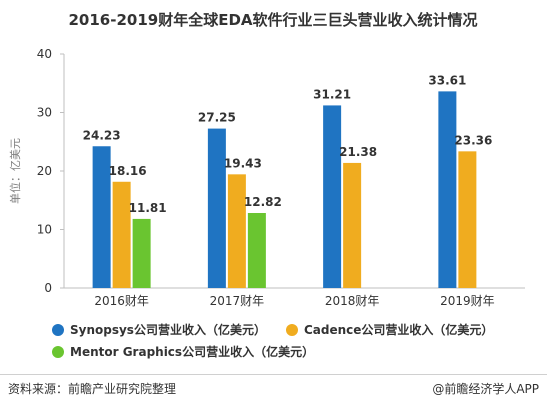 The width and height of the screenshot is (547, 408). What do you see at coordinates (102, 135) in the screenshot?
I see `data-label: 24.23` at bounding box center [102, 135].